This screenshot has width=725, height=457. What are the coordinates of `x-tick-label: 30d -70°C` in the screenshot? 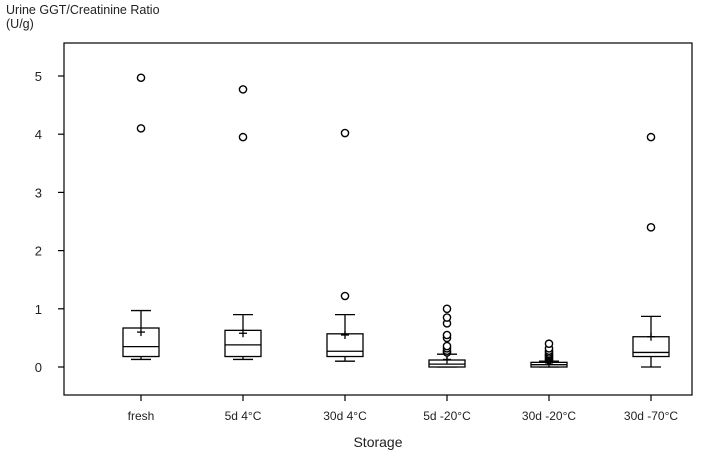 It's located at (651, 416).